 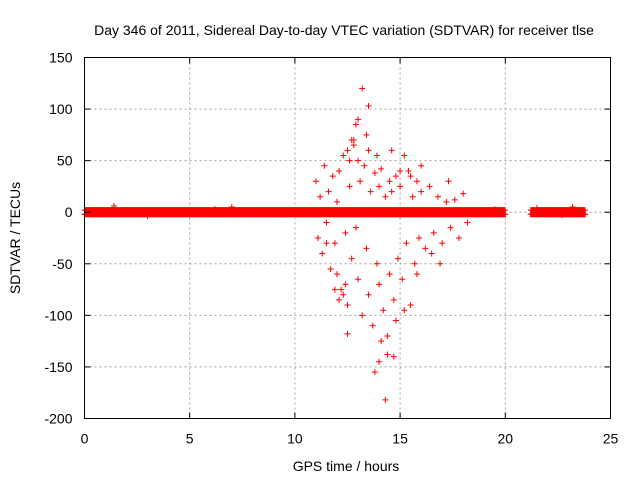 What do you see at coordinates (350, 439) in the screenshot?
I see `x-tick-labels: 0 5 10 15 20 25` at bounding box center [350, 439].